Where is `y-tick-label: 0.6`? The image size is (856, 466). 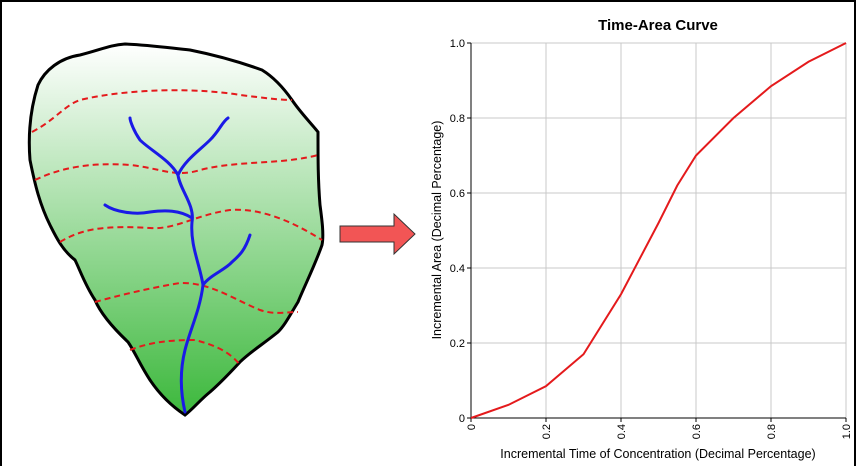
y-tick-label: 0.6 is located at coordinates (457, 194).